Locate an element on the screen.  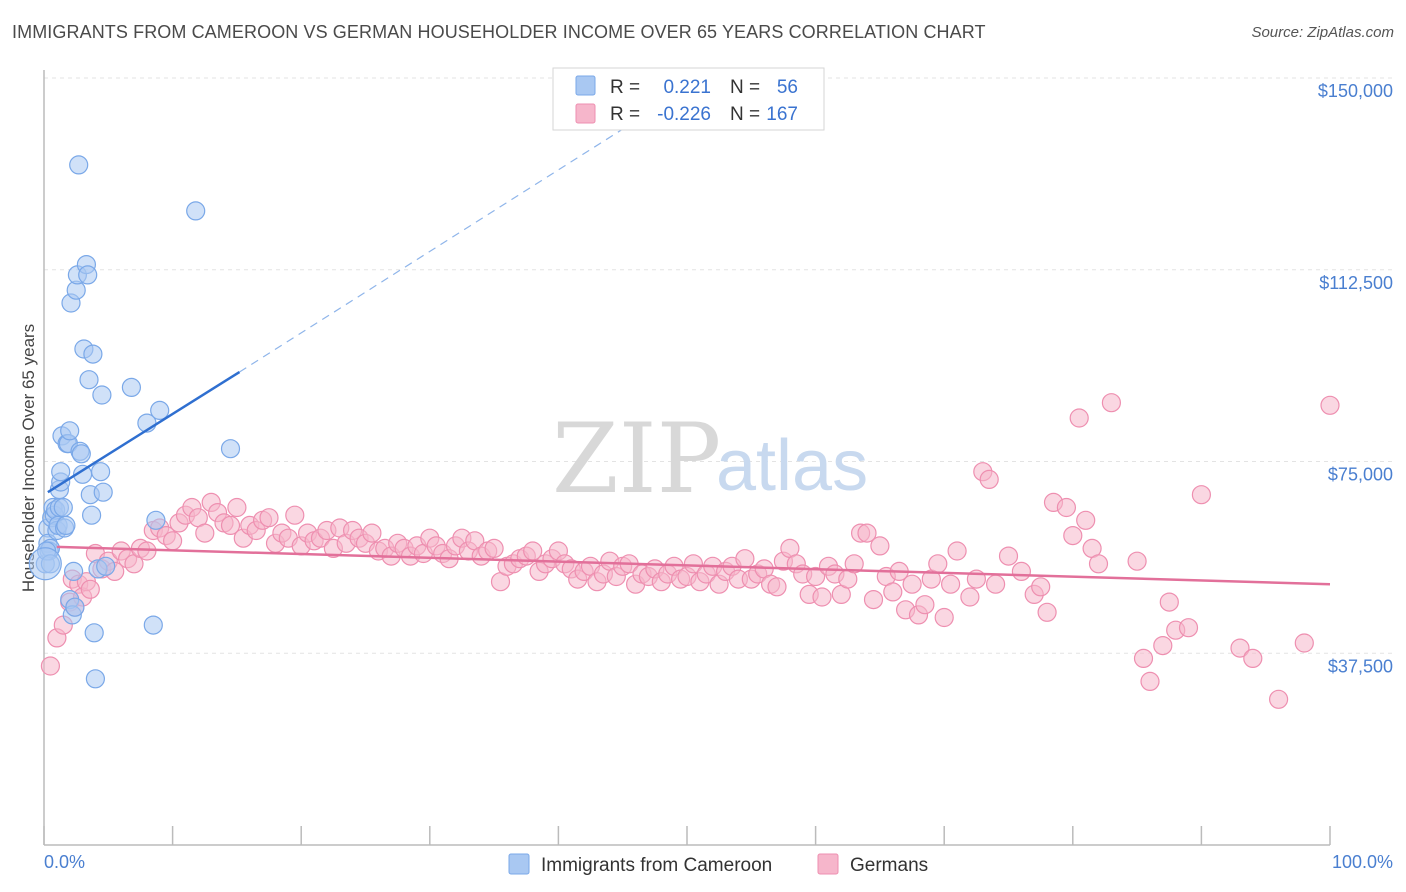
y-tick-label: $75,000 is located at coordinates (1360, 475).